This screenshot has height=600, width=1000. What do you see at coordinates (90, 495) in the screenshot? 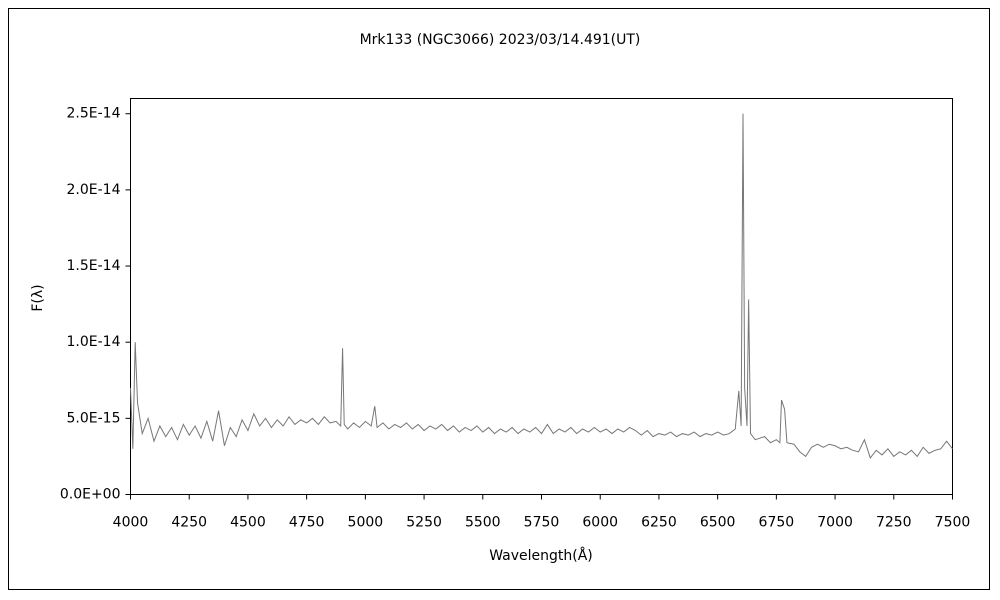
I see `y-tick-label: 0.0E+00` at bounding box center [90, 495].